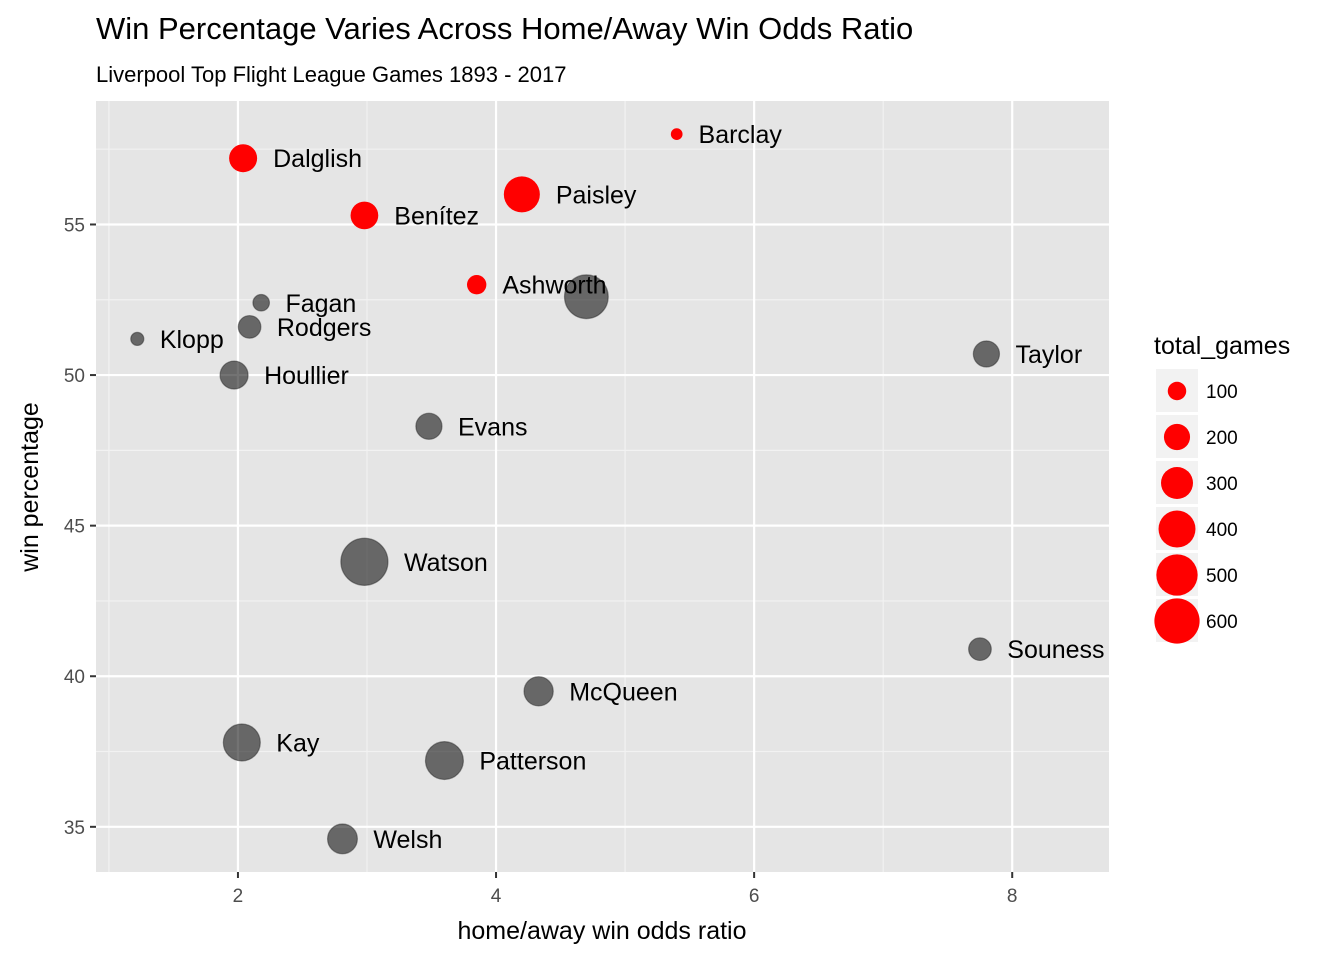 This screenshot has width=1344, height=960. Describe the element at coordinates (306, 376) in the screenshot. I see `point-label: Houllier` at that location.